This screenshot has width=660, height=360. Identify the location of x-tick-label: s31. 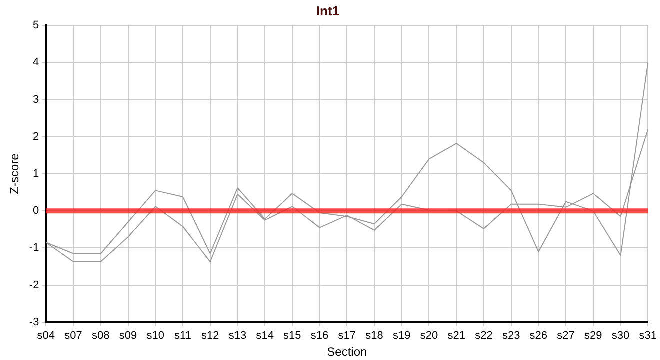
(648, 336).